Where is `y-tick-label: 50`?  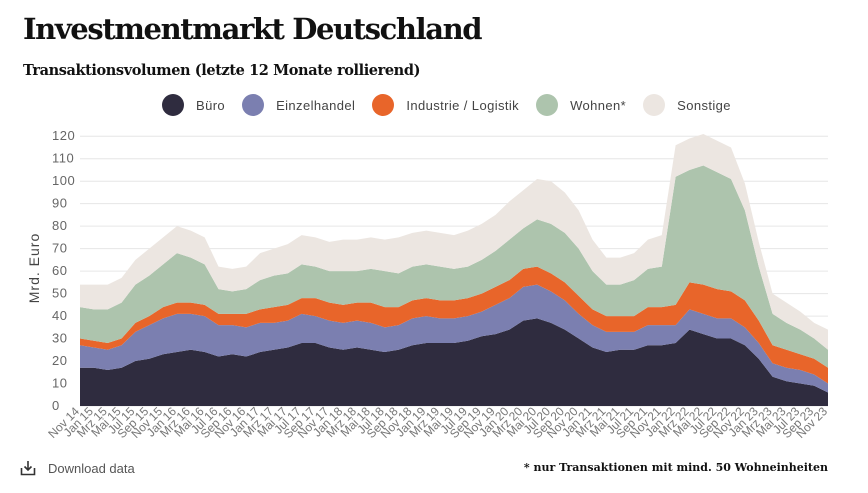 y-tick-label: 50 is located at coordinates (59, 293).